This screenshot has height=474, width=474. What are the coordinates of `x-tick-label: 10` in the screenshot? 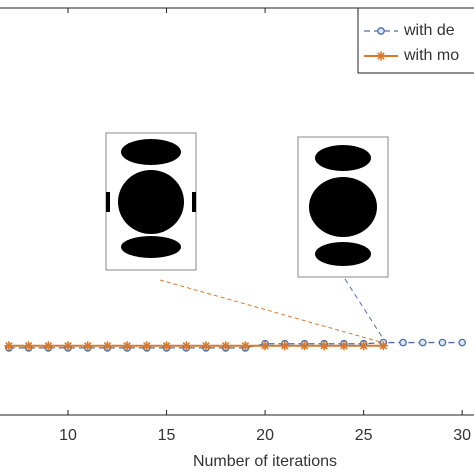 It's located at (68, 435).